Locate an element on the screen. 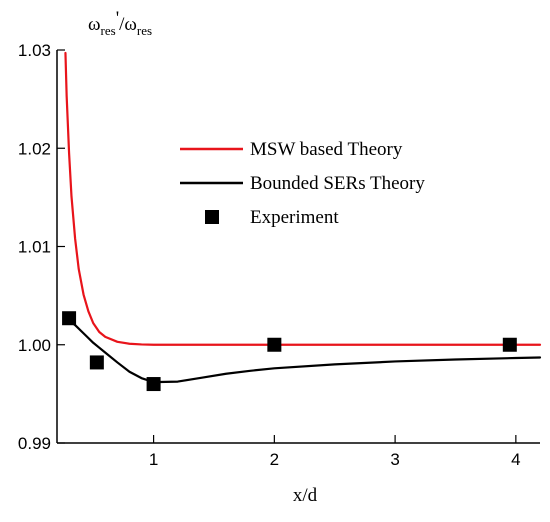  legend-label: MSW based Theory is located at coordinates (326, 149).